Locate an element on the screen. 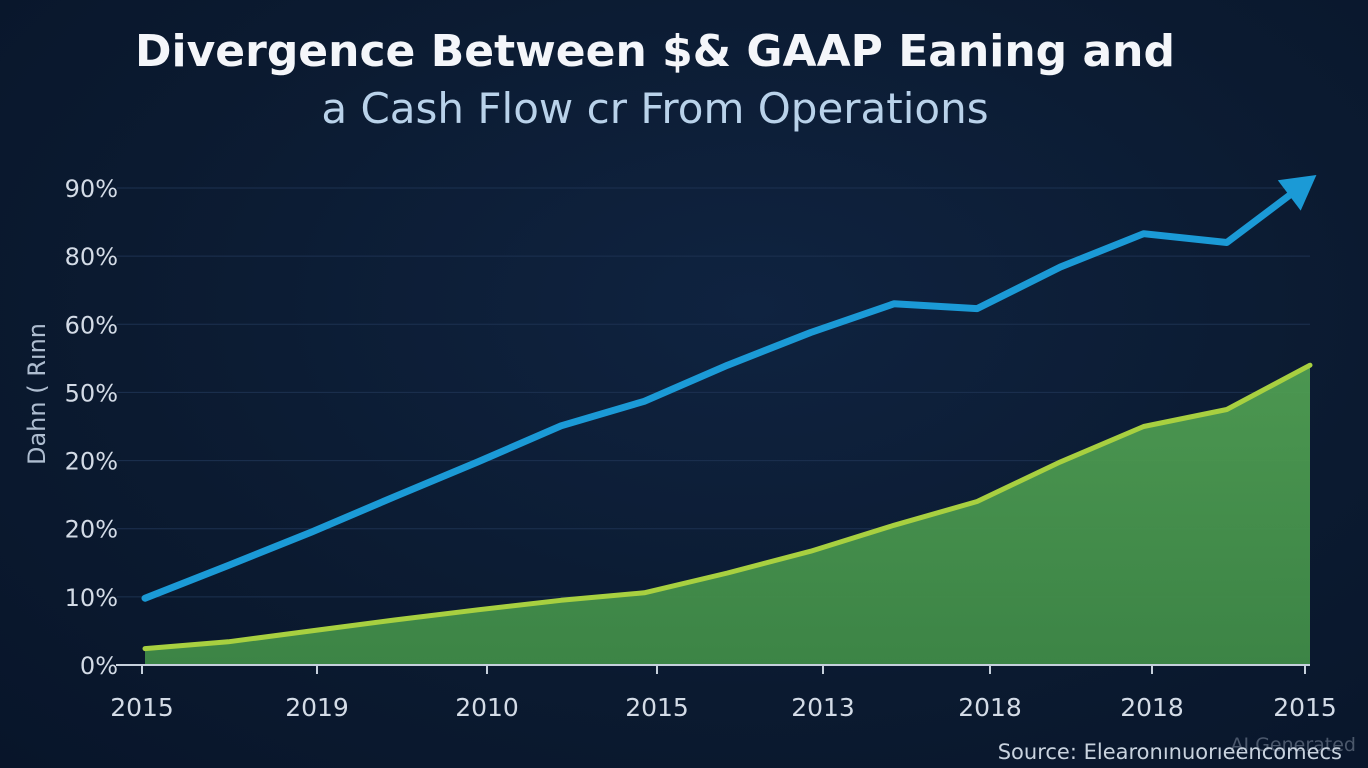  y-tick-label: 80% is located at coordinates (91, 257).